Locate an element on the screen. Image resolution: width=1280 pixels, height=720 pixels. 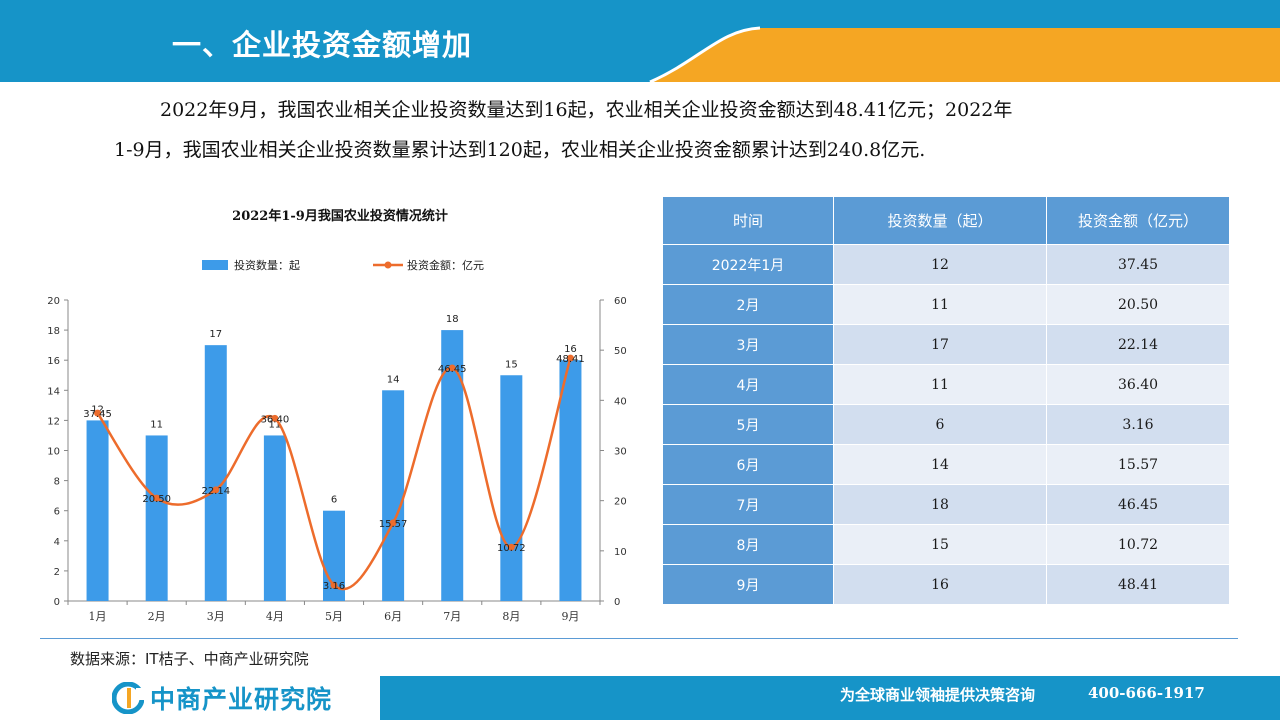
x-tick-label: 3月 is located at coordinates (216, 616).